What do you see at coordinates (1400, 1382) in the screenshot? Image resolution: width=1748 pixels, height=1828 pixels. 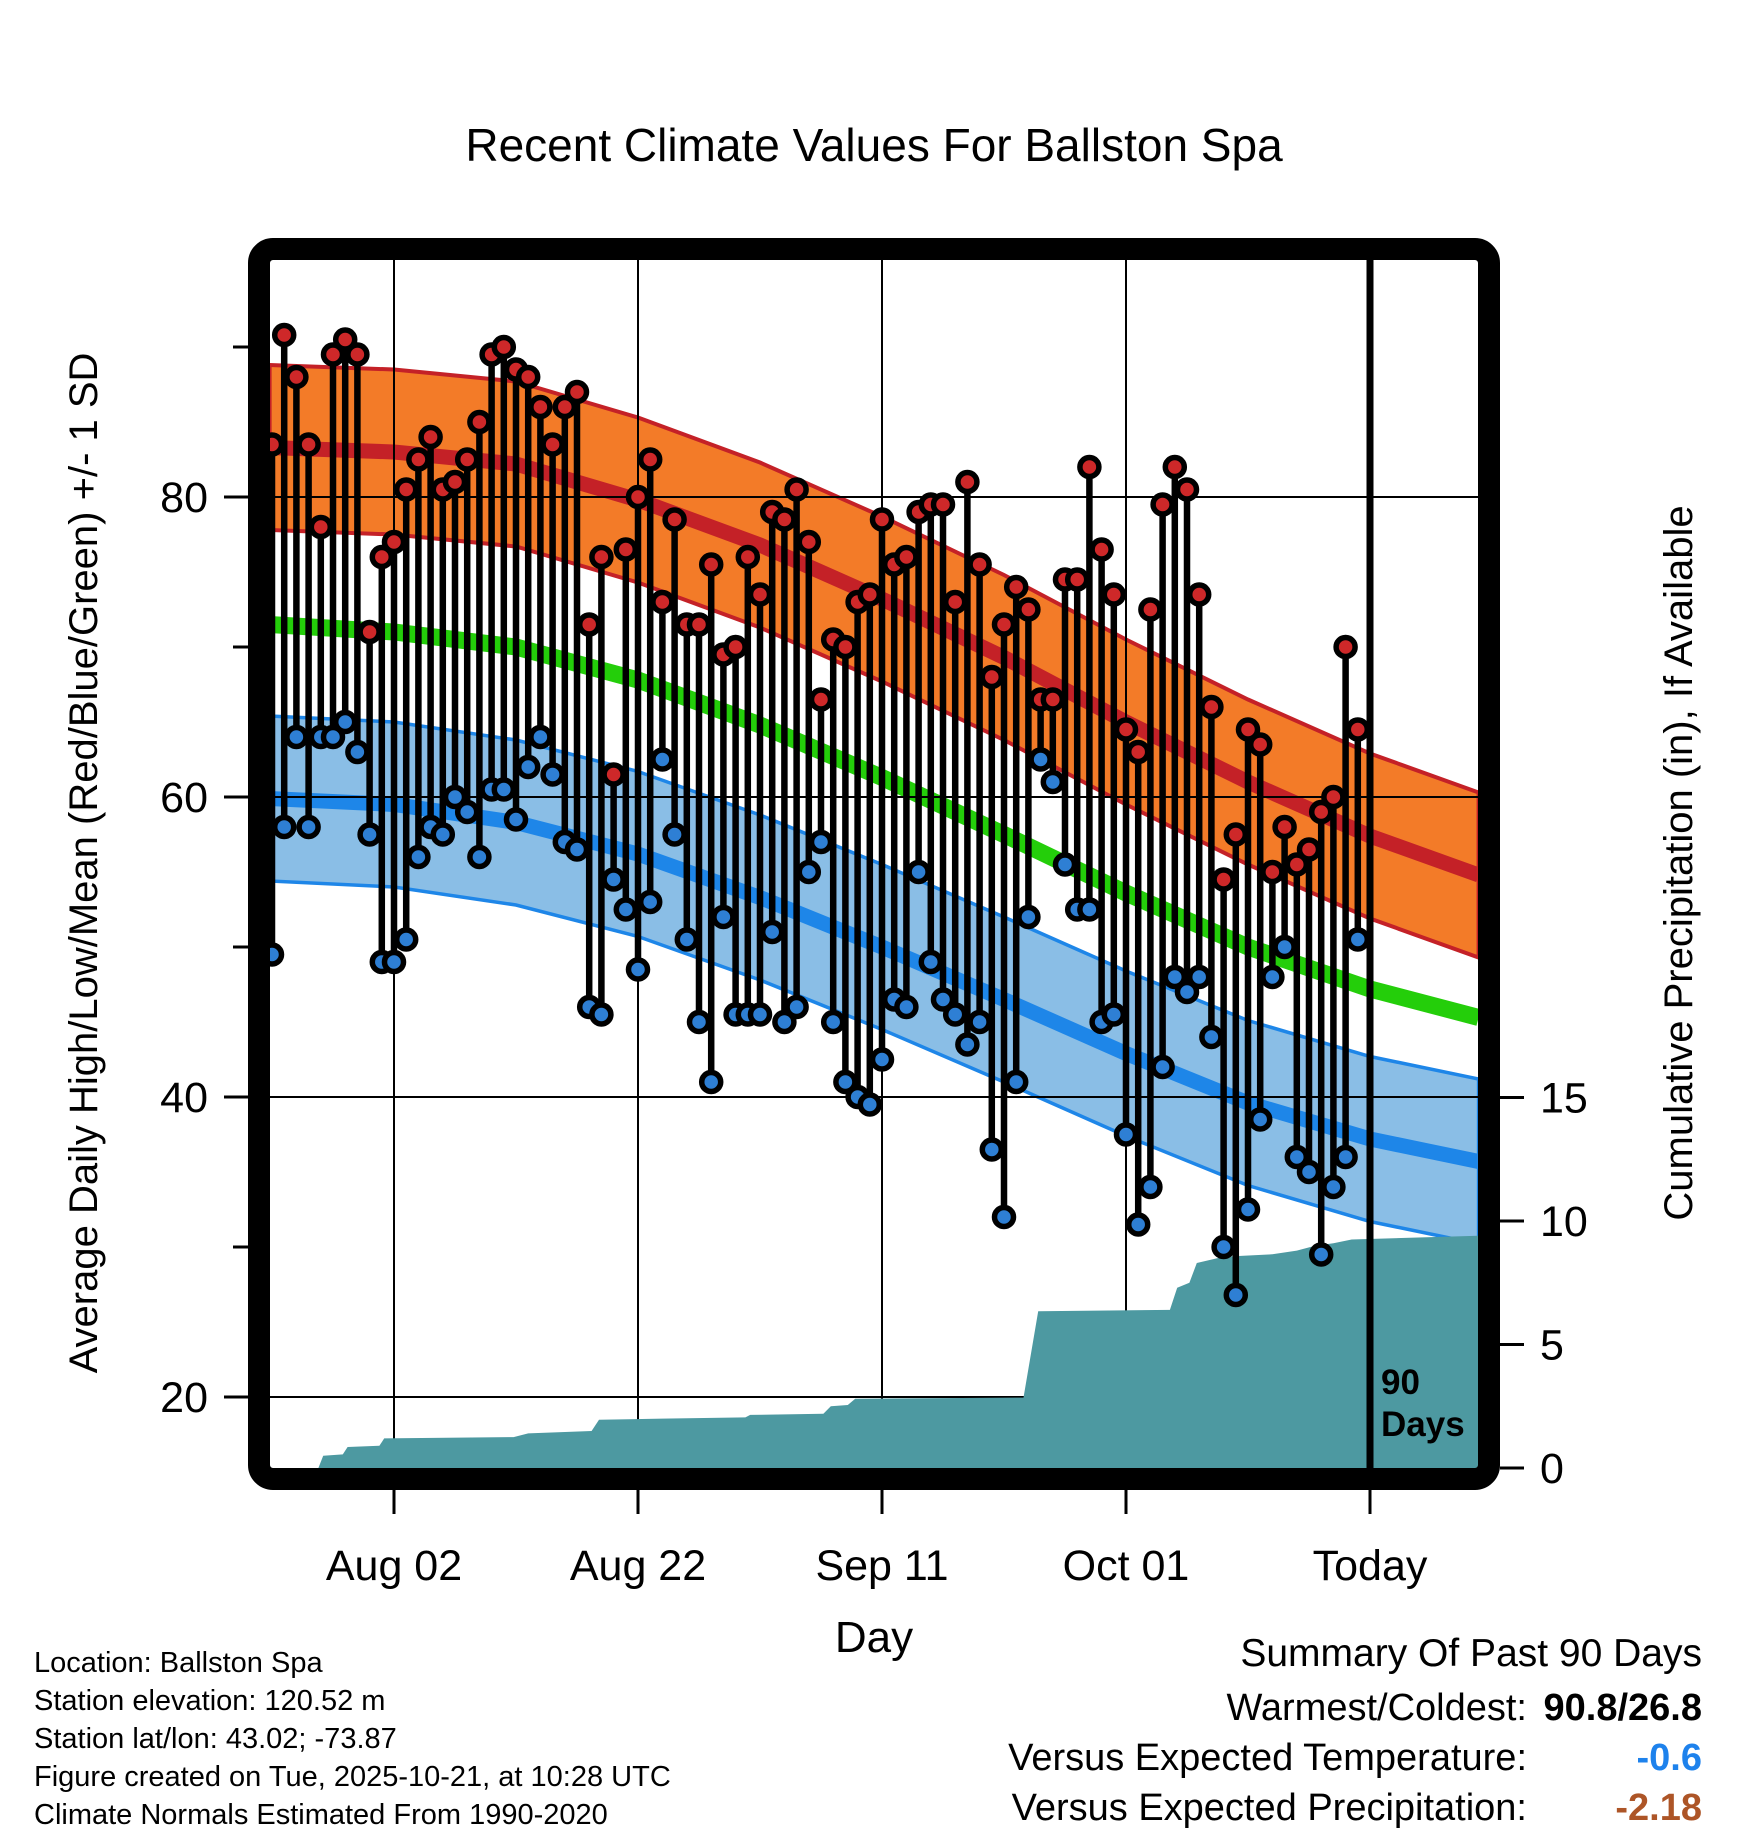 I see `ninety-days-label-line1: 90` at bounding box center [1400, 1382].